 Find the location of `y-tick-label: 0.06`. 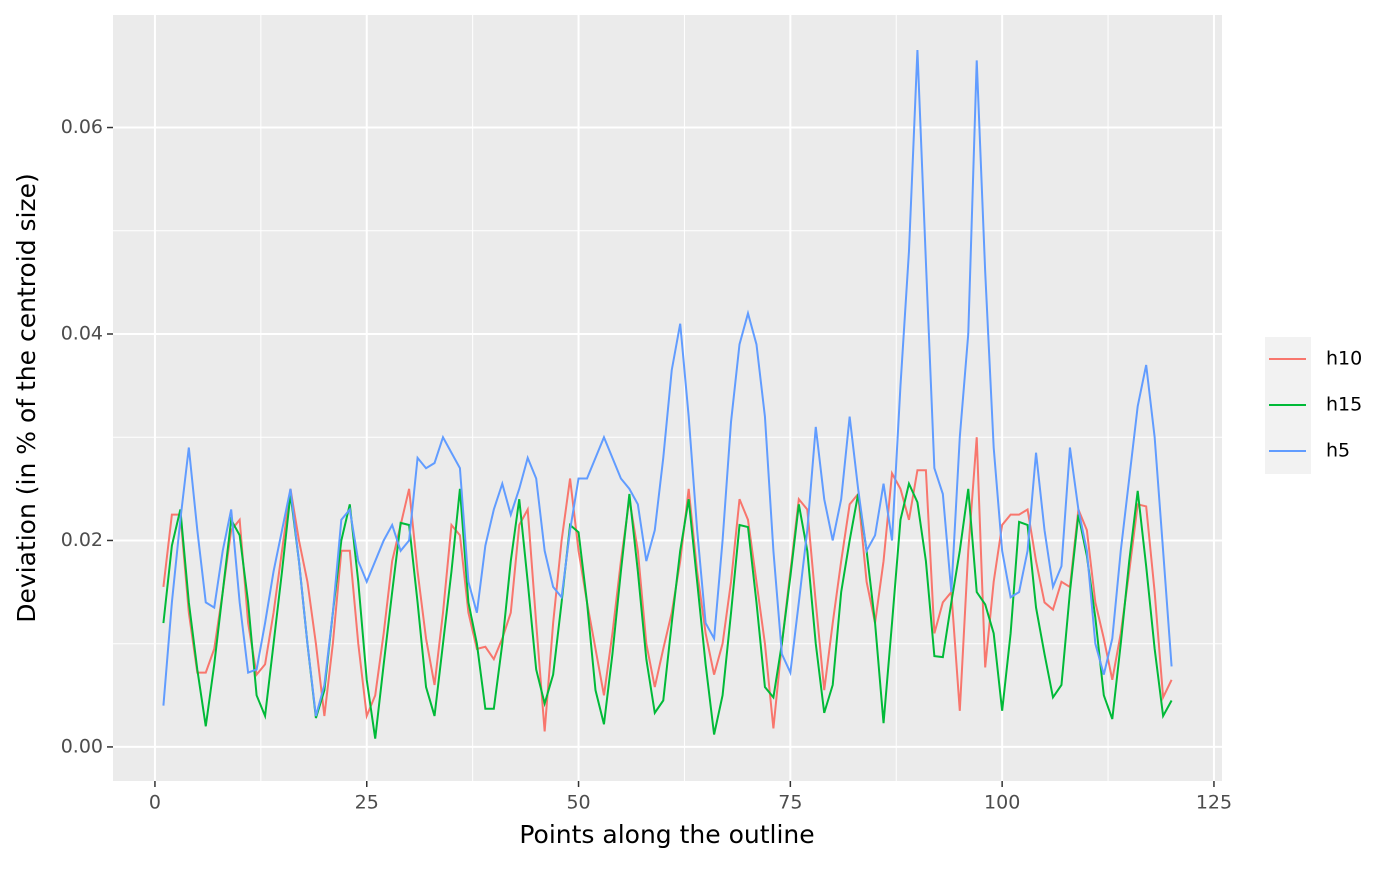

y-tick-label: 0.06 is located at coordinates (82, 127).